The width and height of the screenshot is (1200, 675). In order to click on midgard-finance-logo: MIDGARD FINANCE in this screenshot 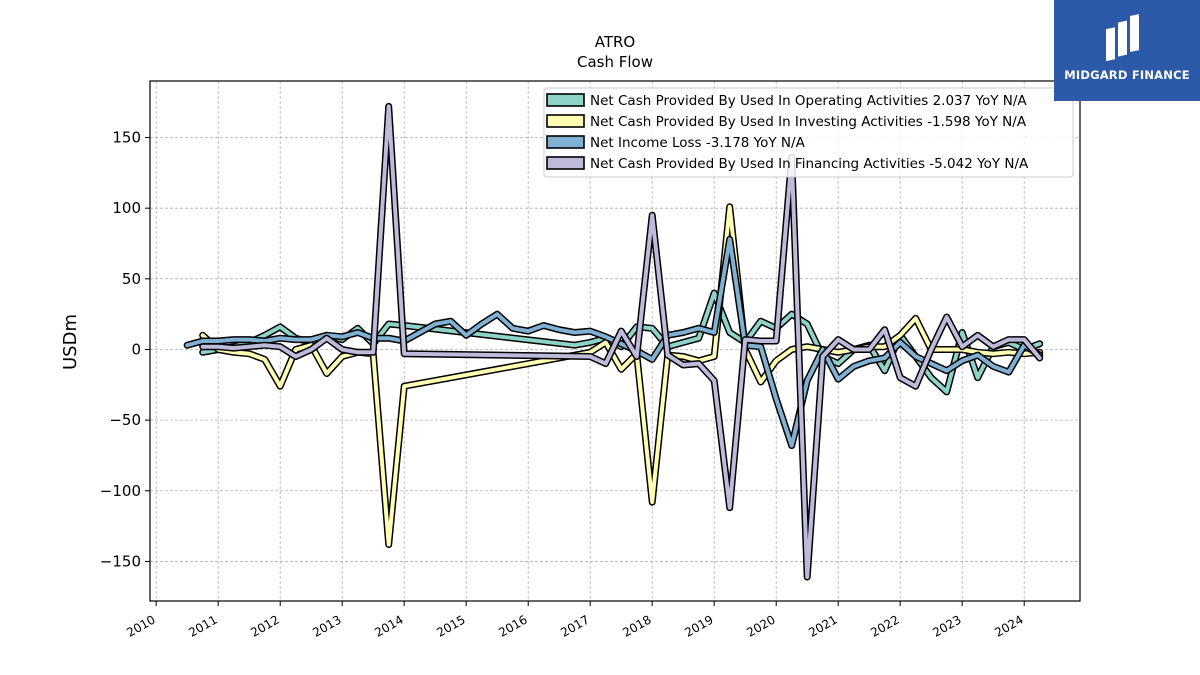, I will do `click(1127, 50)`.